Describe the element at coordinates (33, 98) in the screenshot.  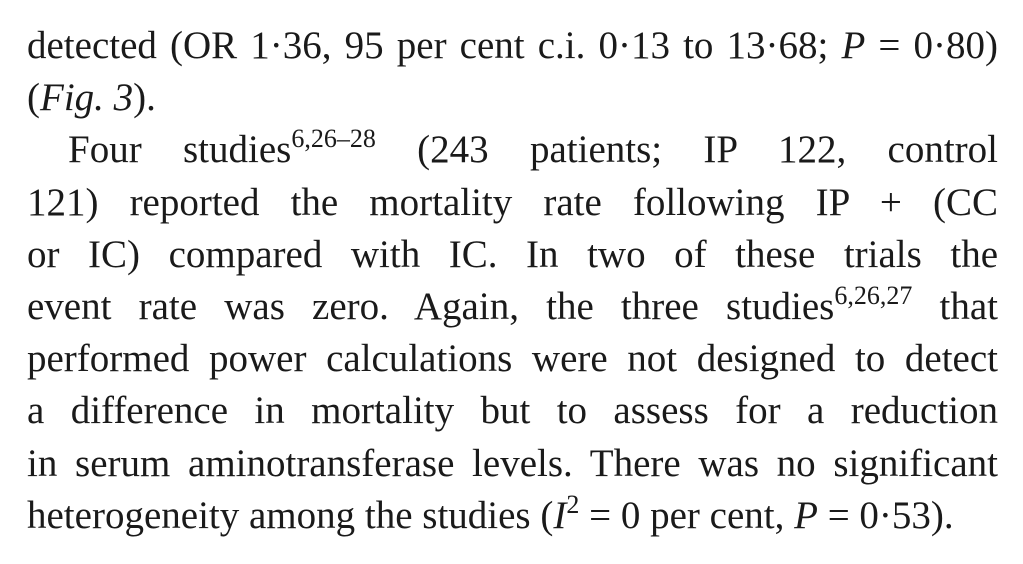
I see `text-span: (` at that location.